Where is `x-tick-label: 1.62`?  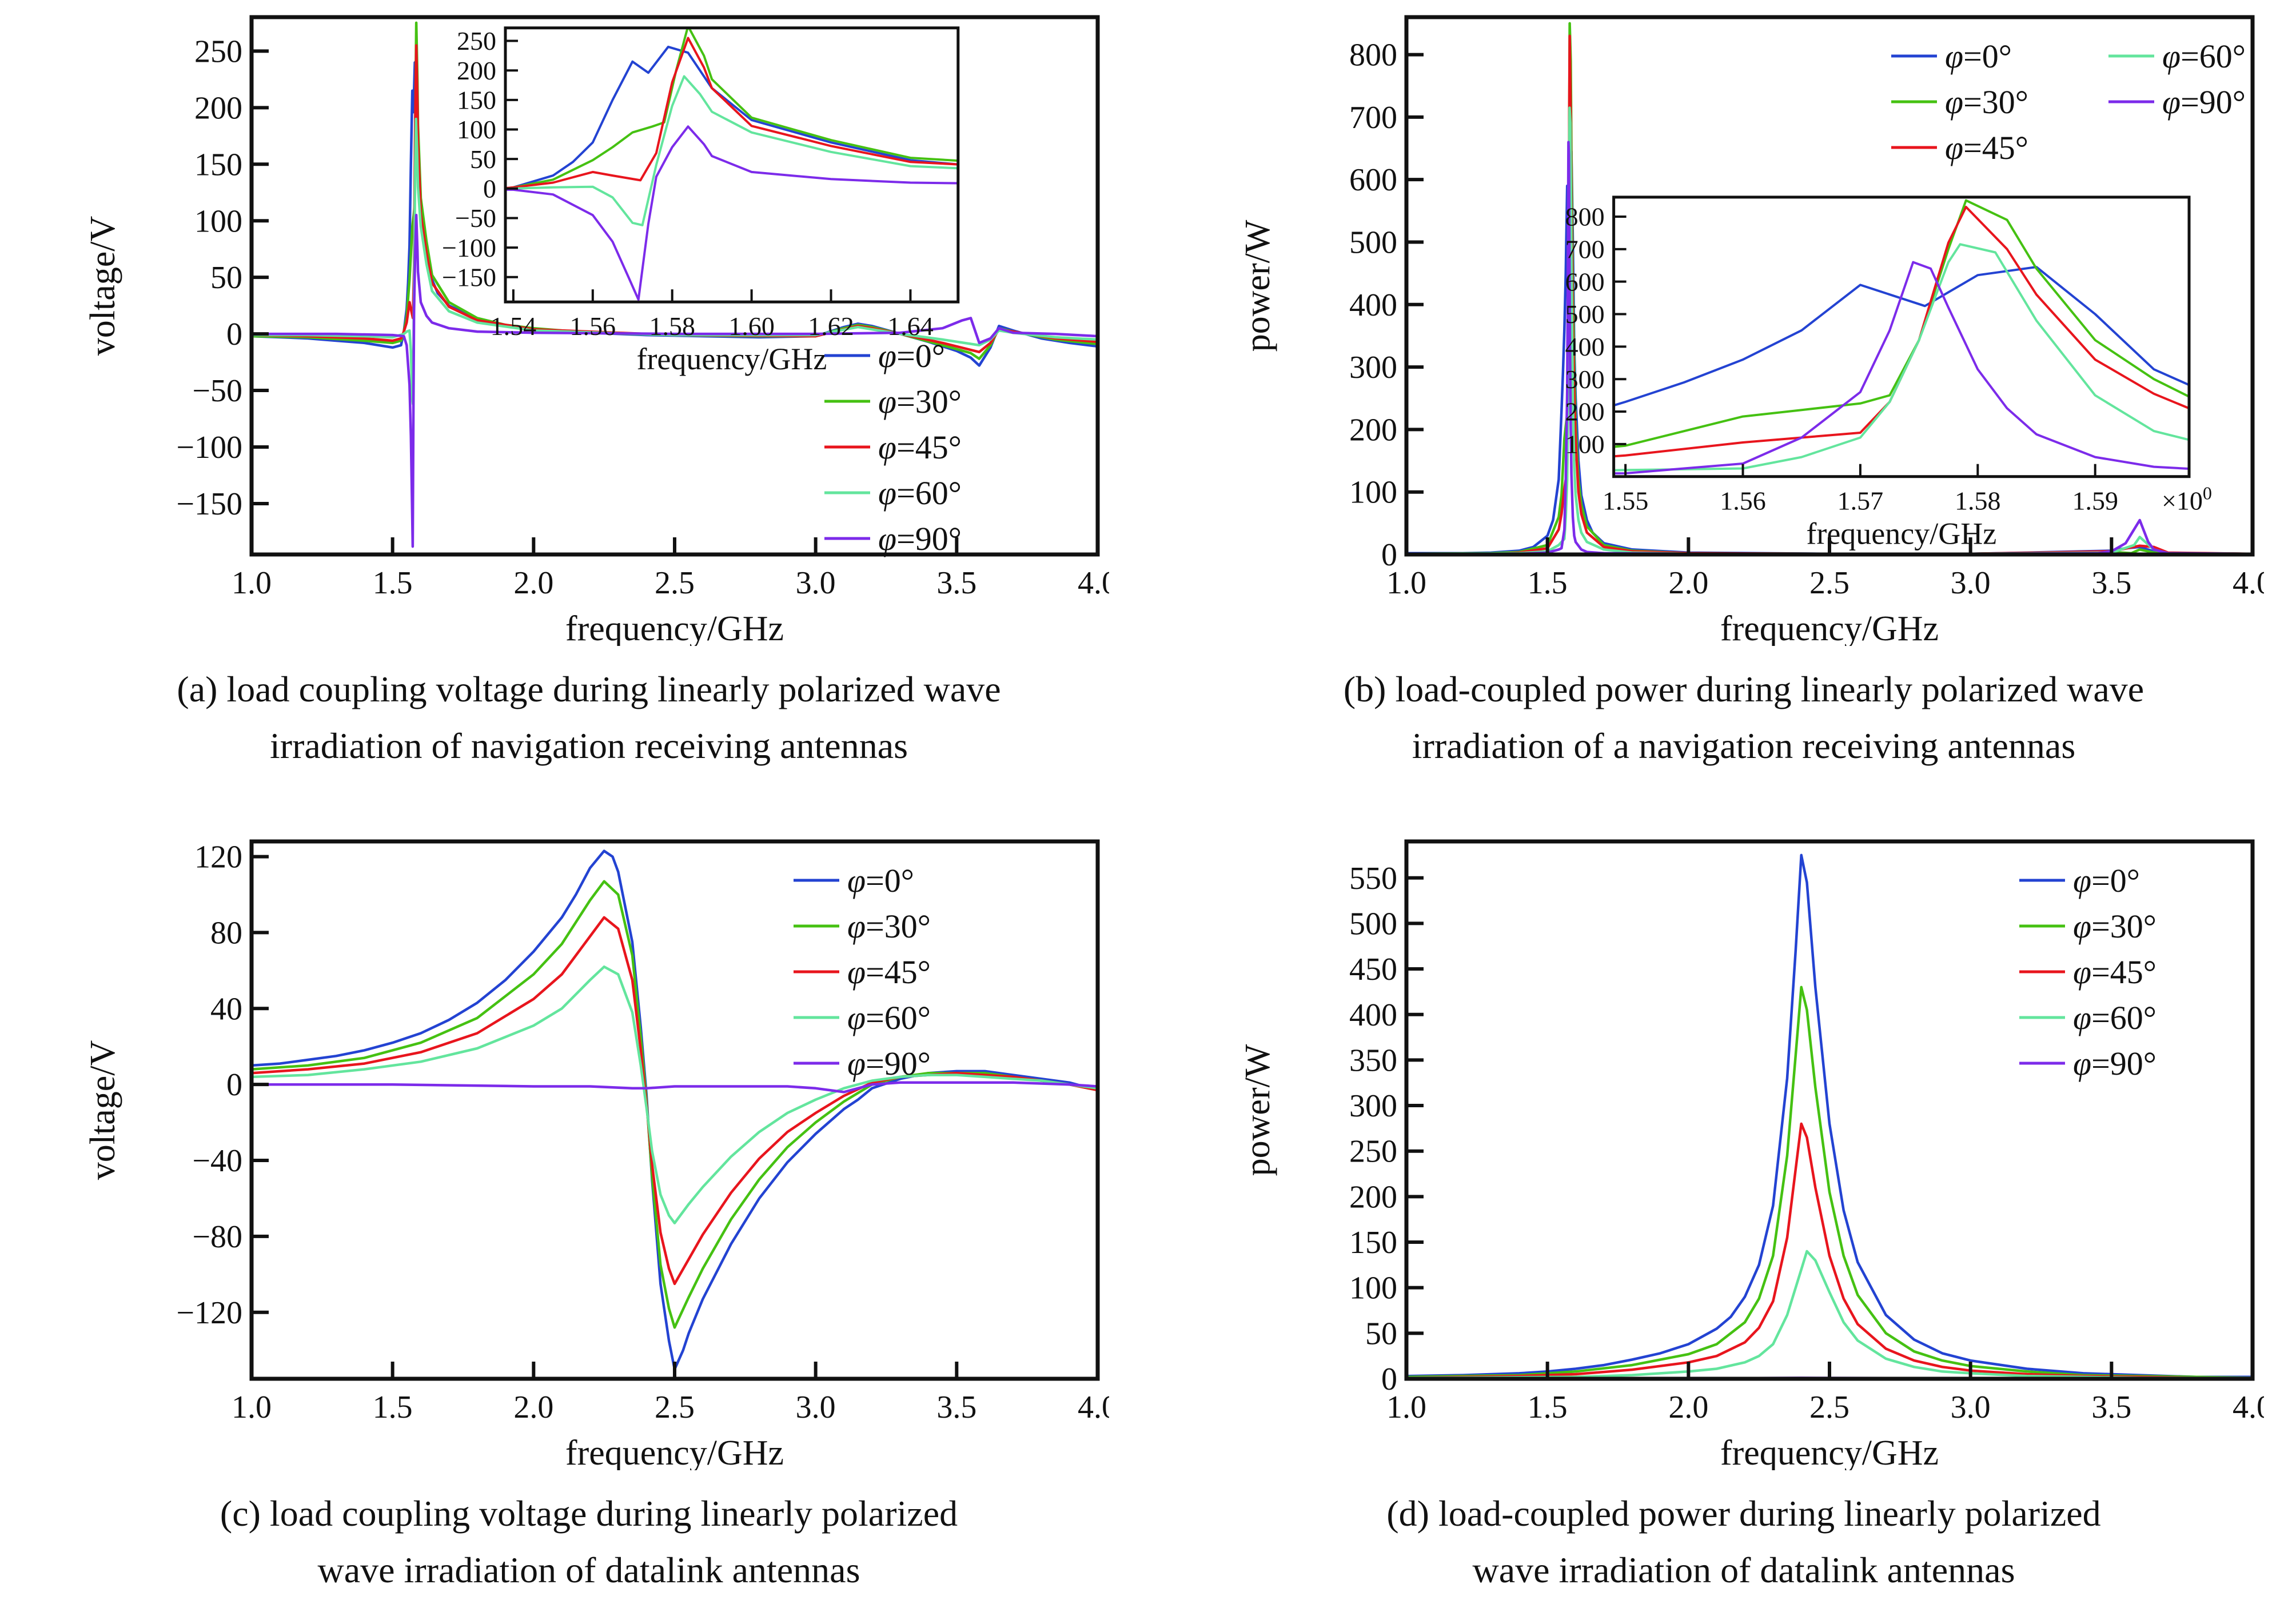 x-tick-label: 1.62 is located at coordinates (831, 326).